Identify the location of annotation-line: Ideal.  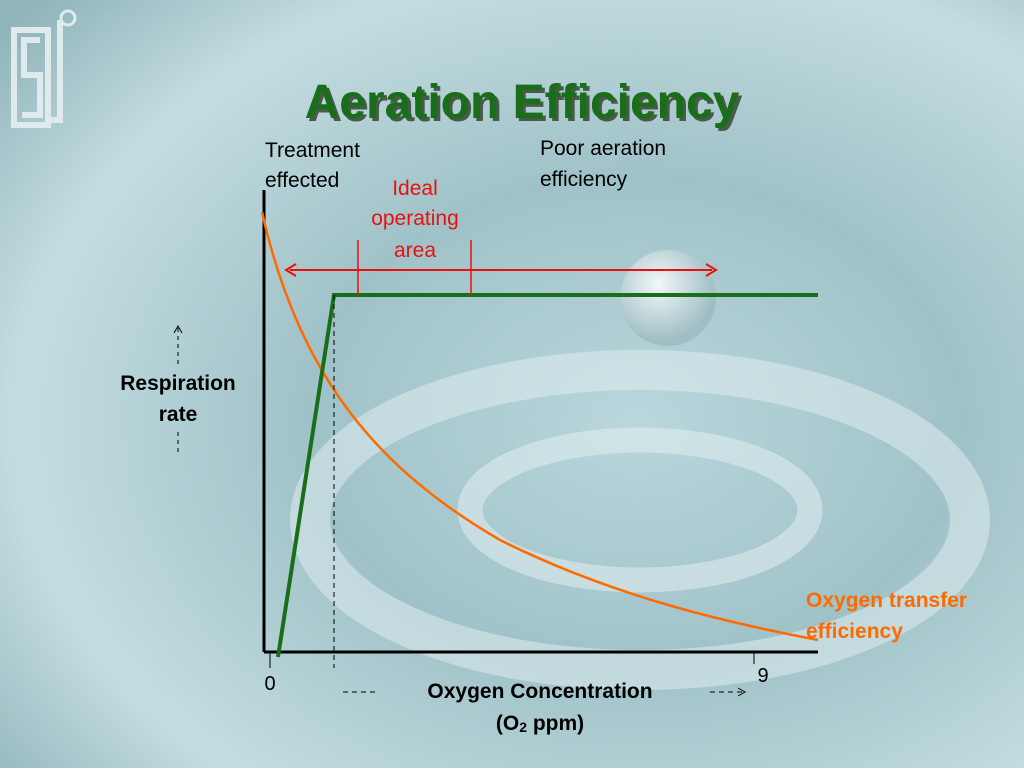
(415, 188).